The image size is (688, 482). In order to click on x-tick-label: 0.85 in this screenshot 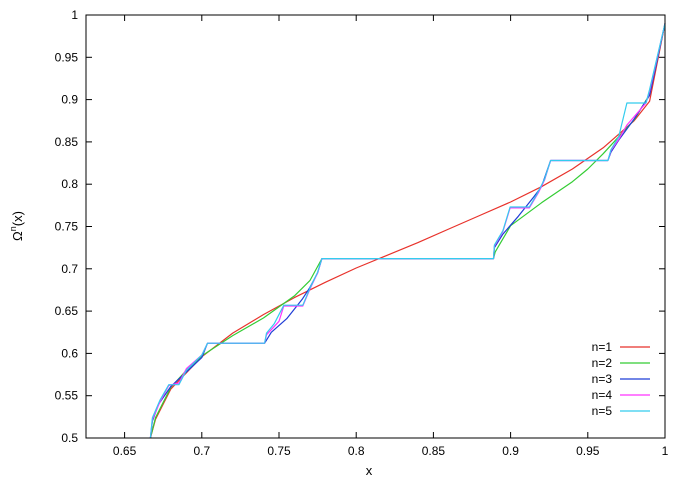, I will do `click(434, 451)`.